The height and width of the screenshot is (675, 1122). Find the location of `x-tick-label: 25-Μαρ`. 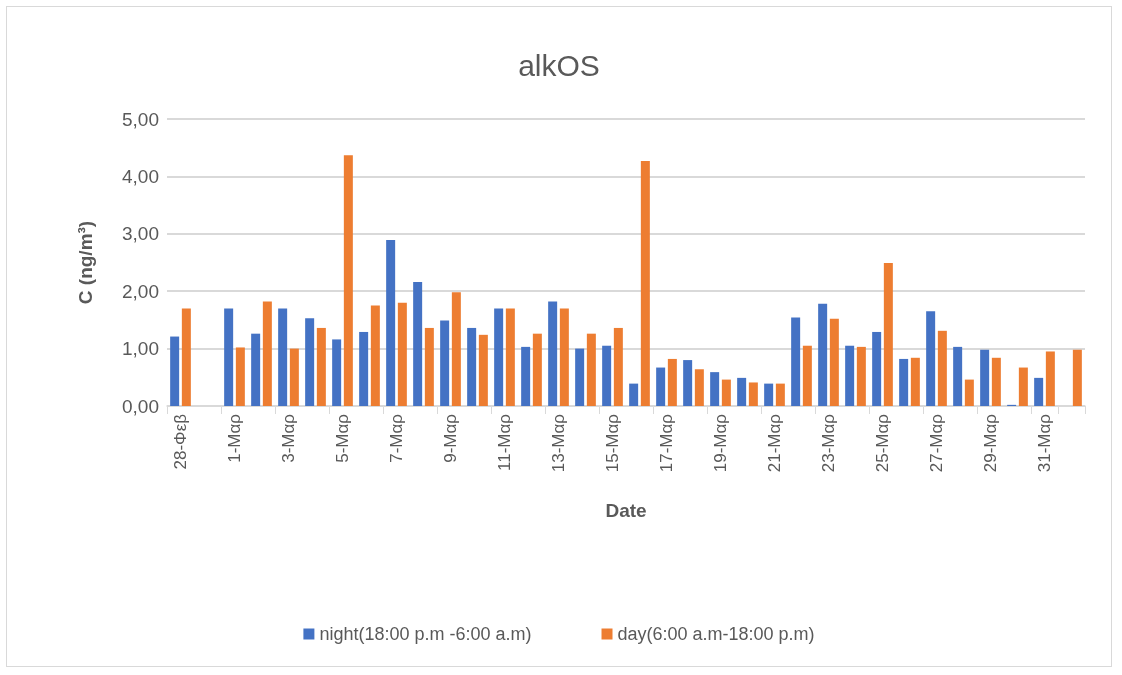

x-tick-label: 25-Μαρ is located at coordinates (882, 443).